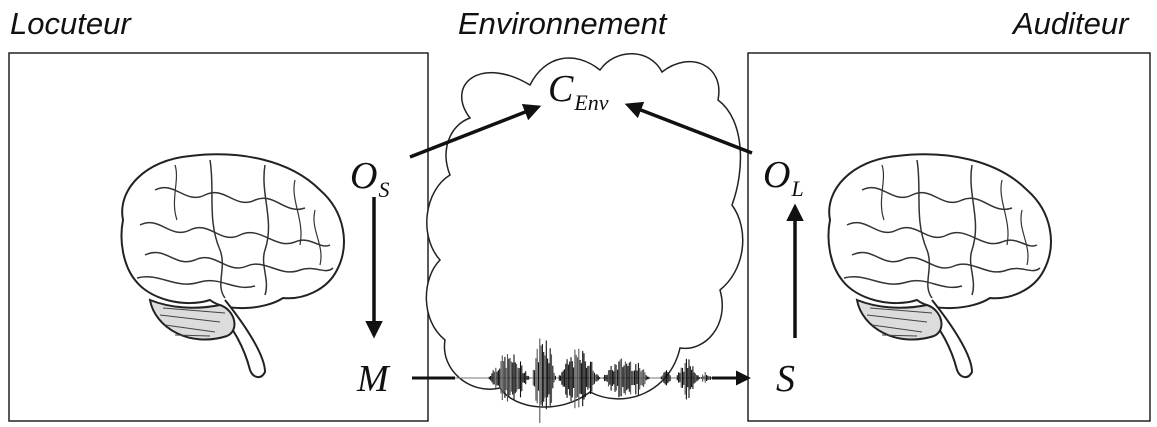 Image resolution: width=1157 pixels, height=427 pixels. What do you see at coordinates (578, 91) in the screenshot?
I see `environment-context-label: CEnv` at bounding box center [578, 91].